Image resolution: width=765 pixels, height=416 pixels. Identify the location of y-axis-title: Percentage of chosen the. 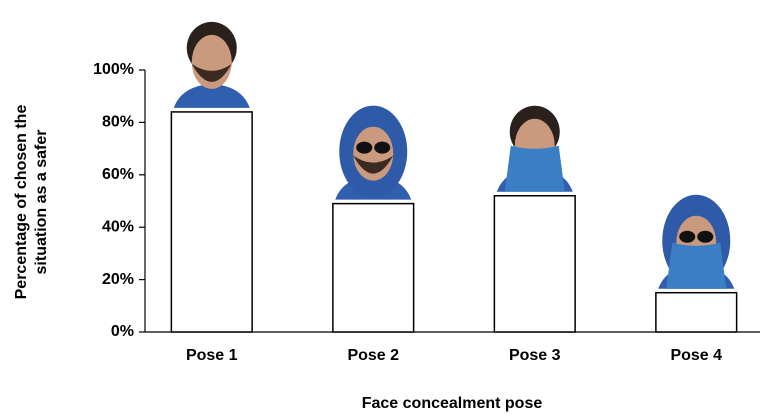
(21, 202).